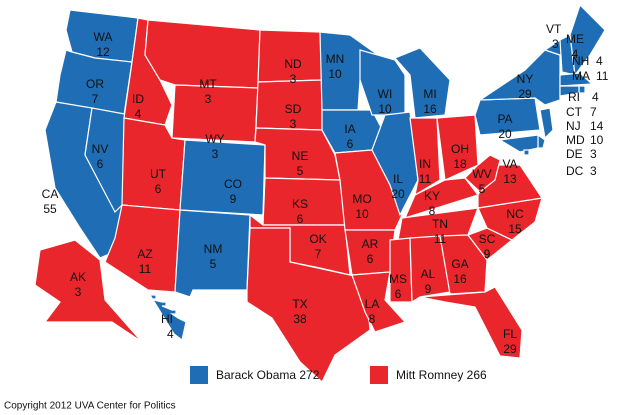  What do you see at coordinates (349, 129) in the screenshot?
I see `state-abbr: IA` at bounding box center [349, 129].